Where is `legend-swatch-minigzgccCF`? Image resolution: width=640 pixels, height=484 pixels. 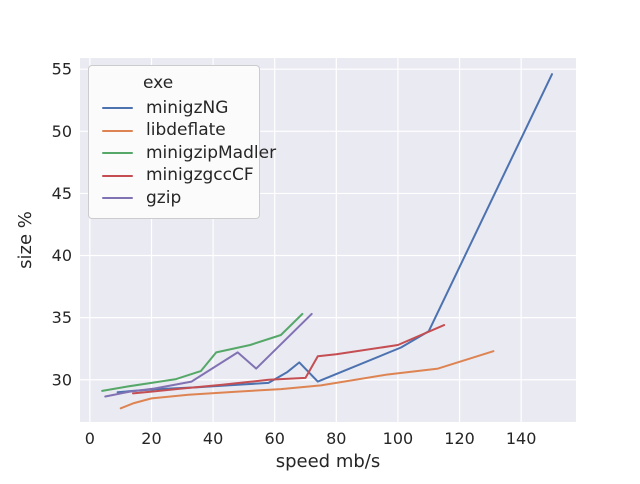 legend-swatch-minigzgccCF is located at coordinates (117, 175).